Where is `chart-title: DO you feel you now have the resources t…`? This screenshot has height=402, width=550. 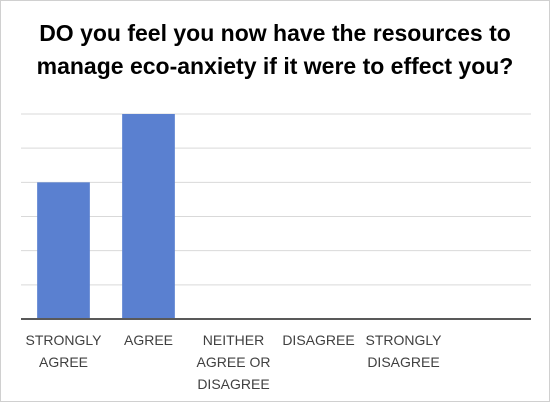
chart-title: DO you feel you now have the resources t… is located at coordinates (275, 49).